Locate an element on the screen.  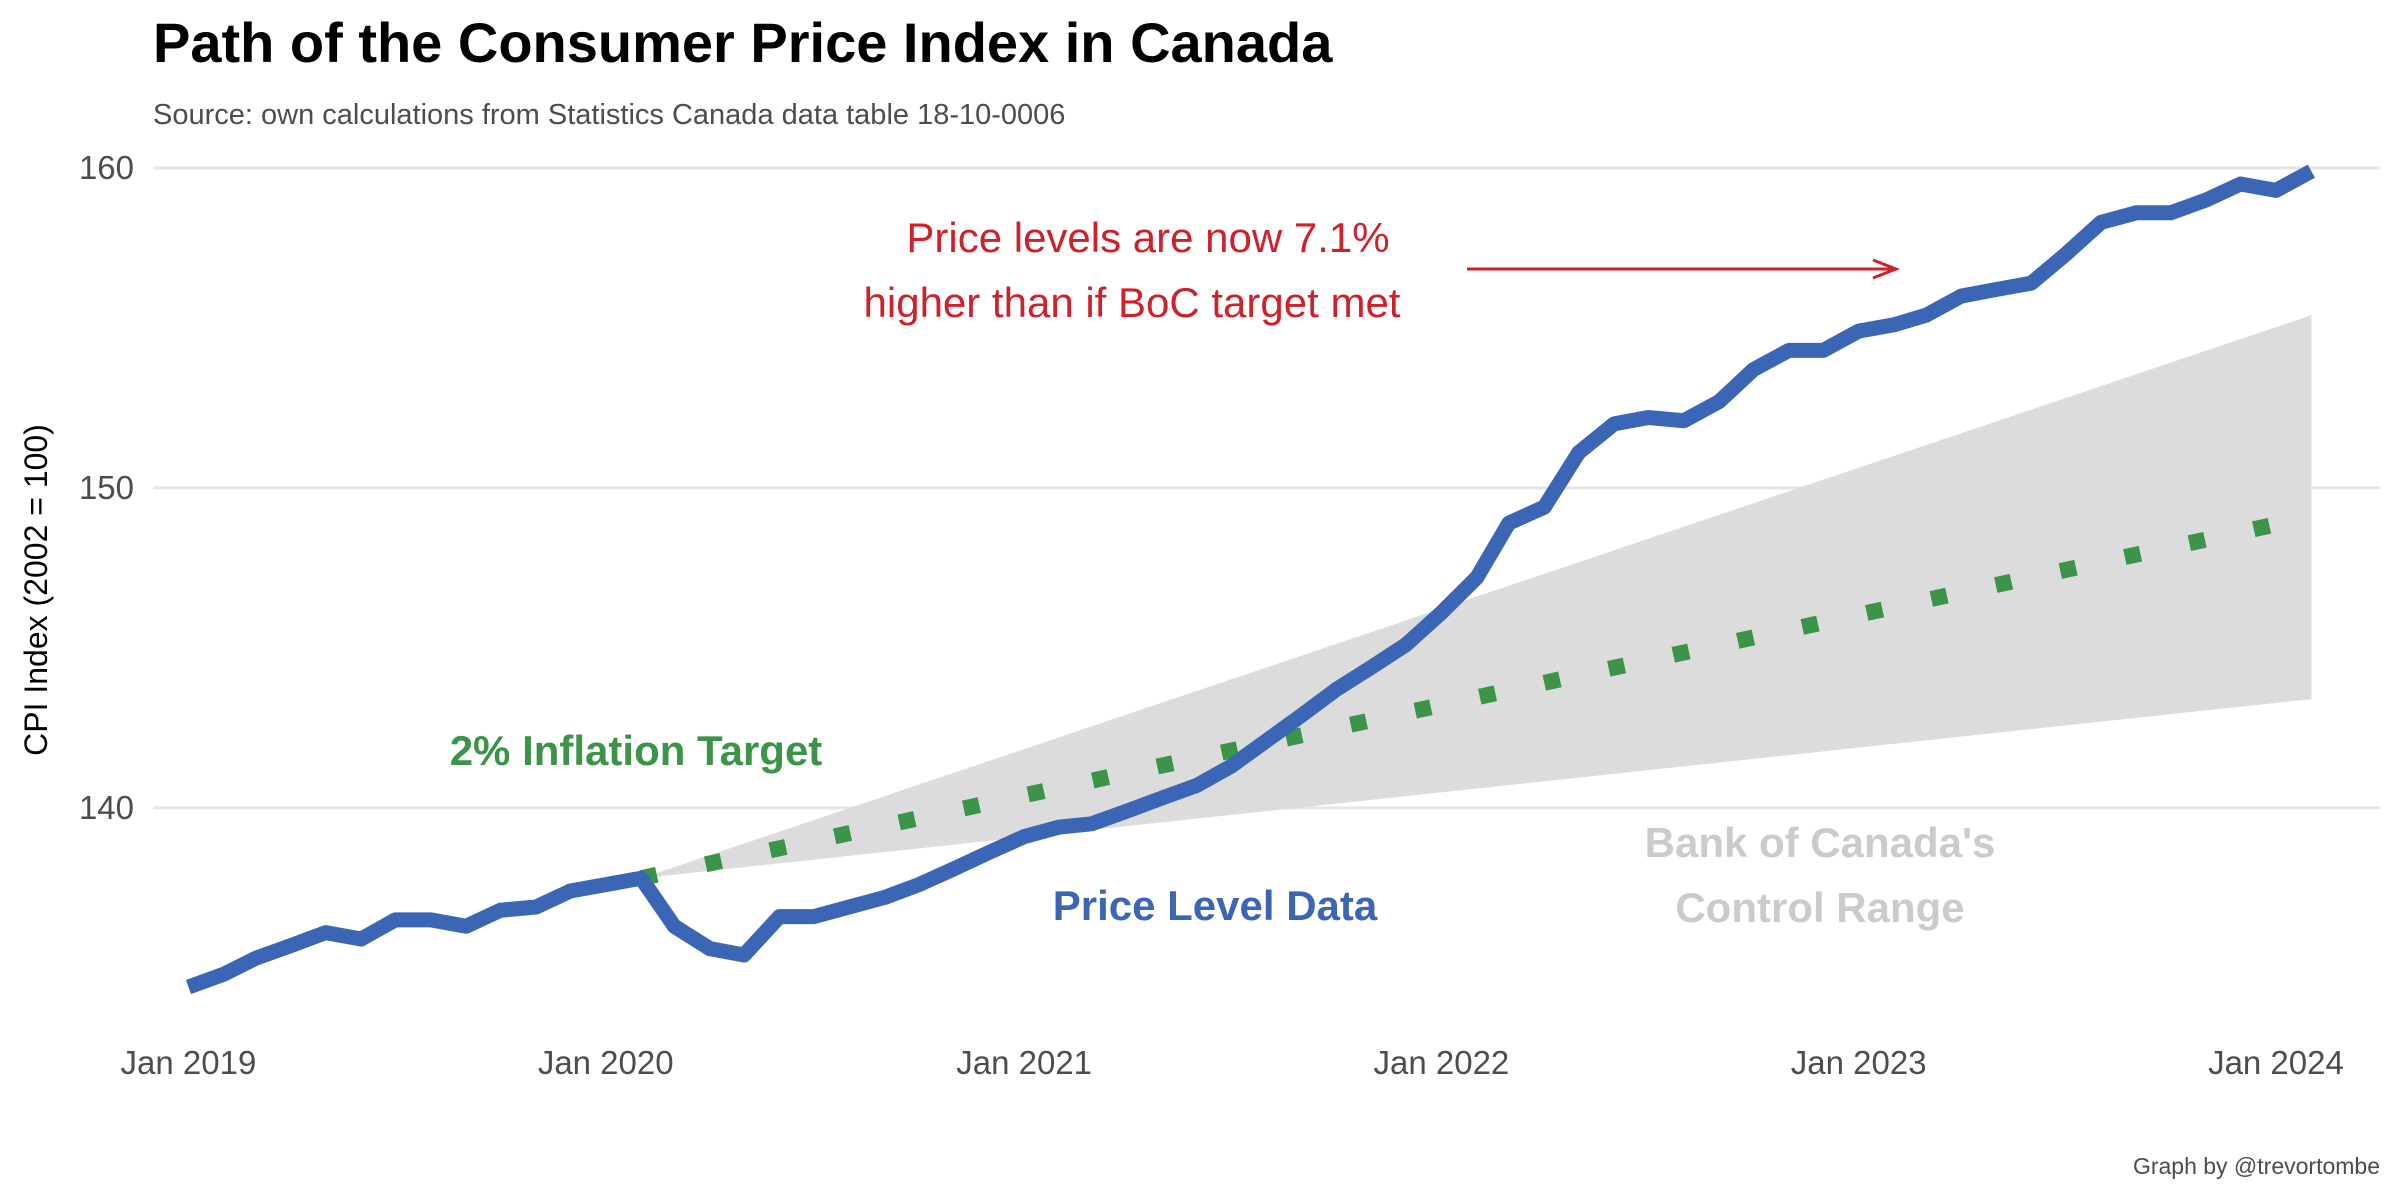
control-range-label-line1: Bank of Canada's is located at coordinates (1820, 842).